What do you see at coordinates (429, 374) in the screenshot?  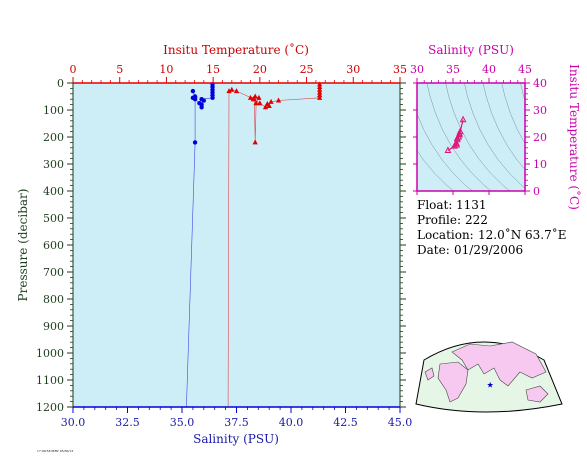 I see `map-south-america` at bounding box center [429, 374].